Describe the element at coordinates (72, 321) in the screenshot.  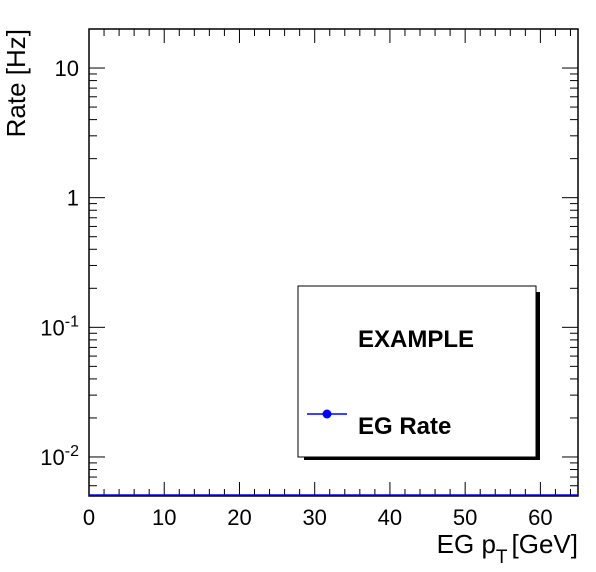
I see `y-tick-label-exponent: -1` at that location.